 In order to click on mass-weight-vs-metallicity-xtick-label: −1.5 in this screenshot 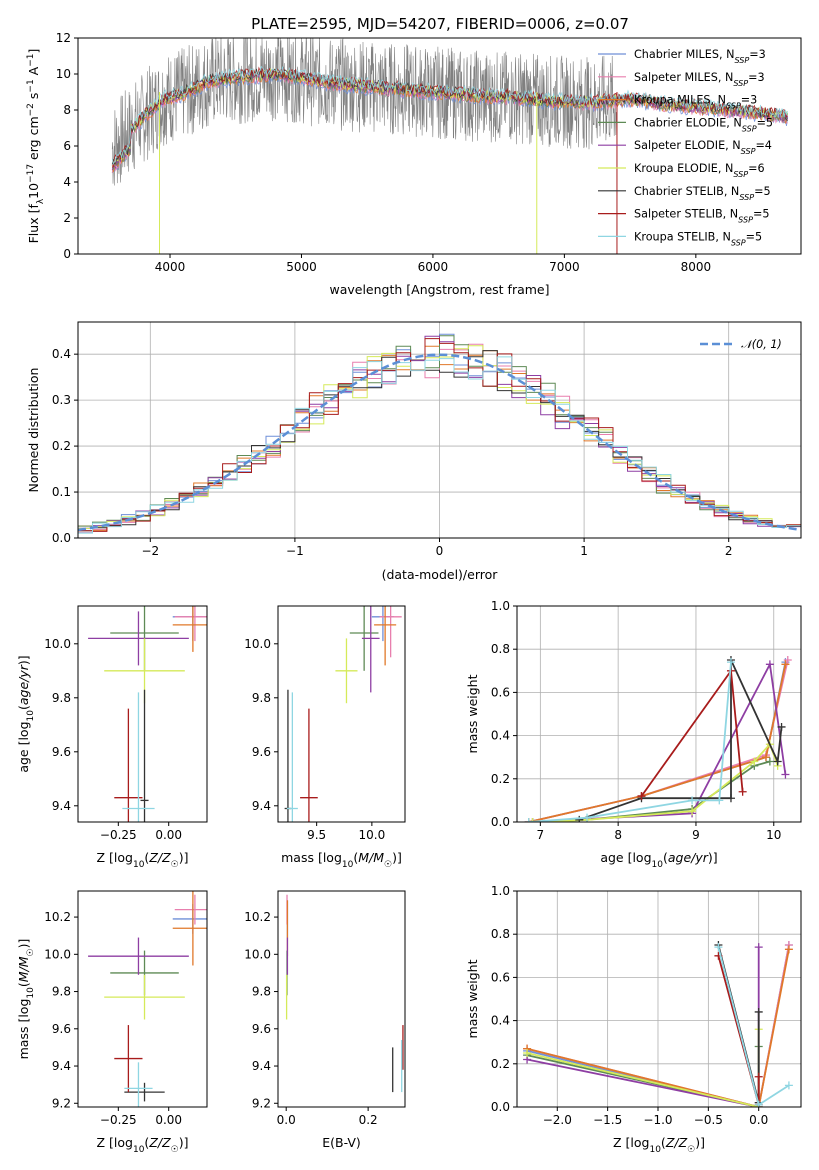, I will do `click(607, 1120)`.